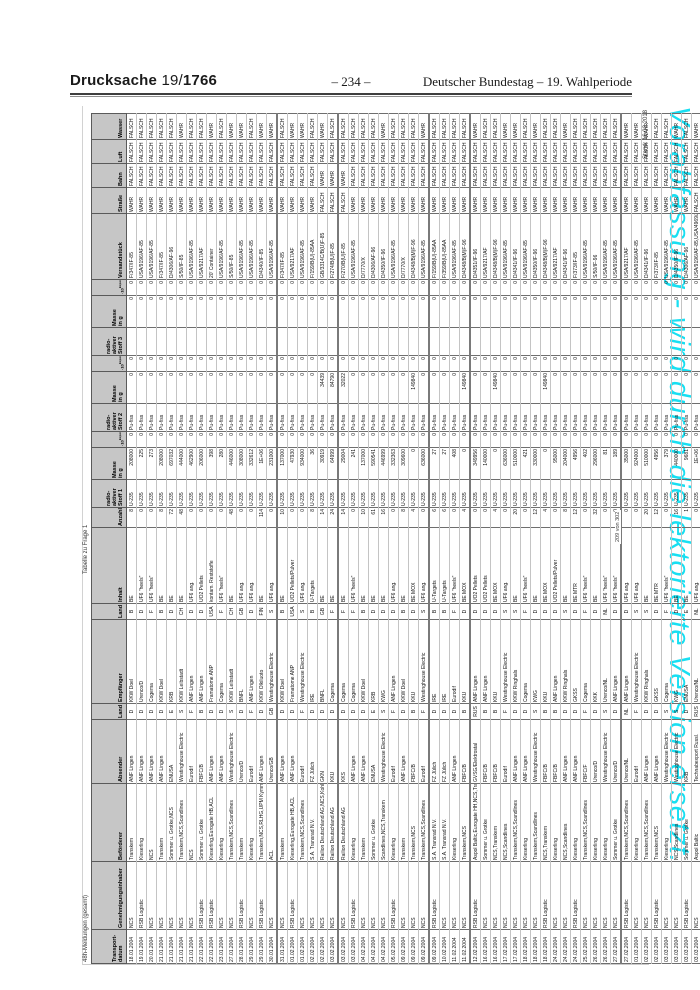 Image resolution: width=700 pixels, height=990 pixels. I want to click on table-cell: E, so click(686, 611).